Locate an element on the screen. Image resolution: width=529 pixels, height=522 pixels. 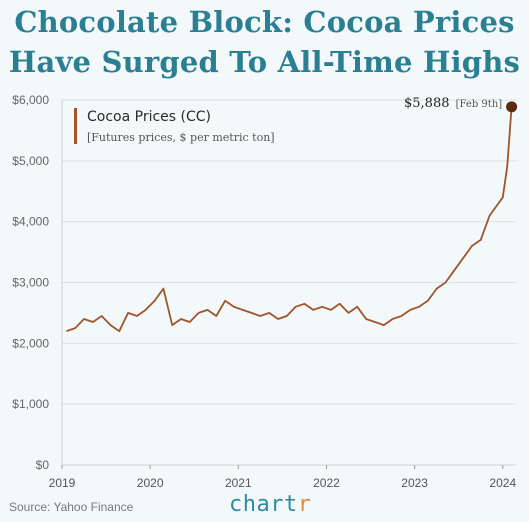
y-tick-label: $0 is located at coordinates (43, 465).